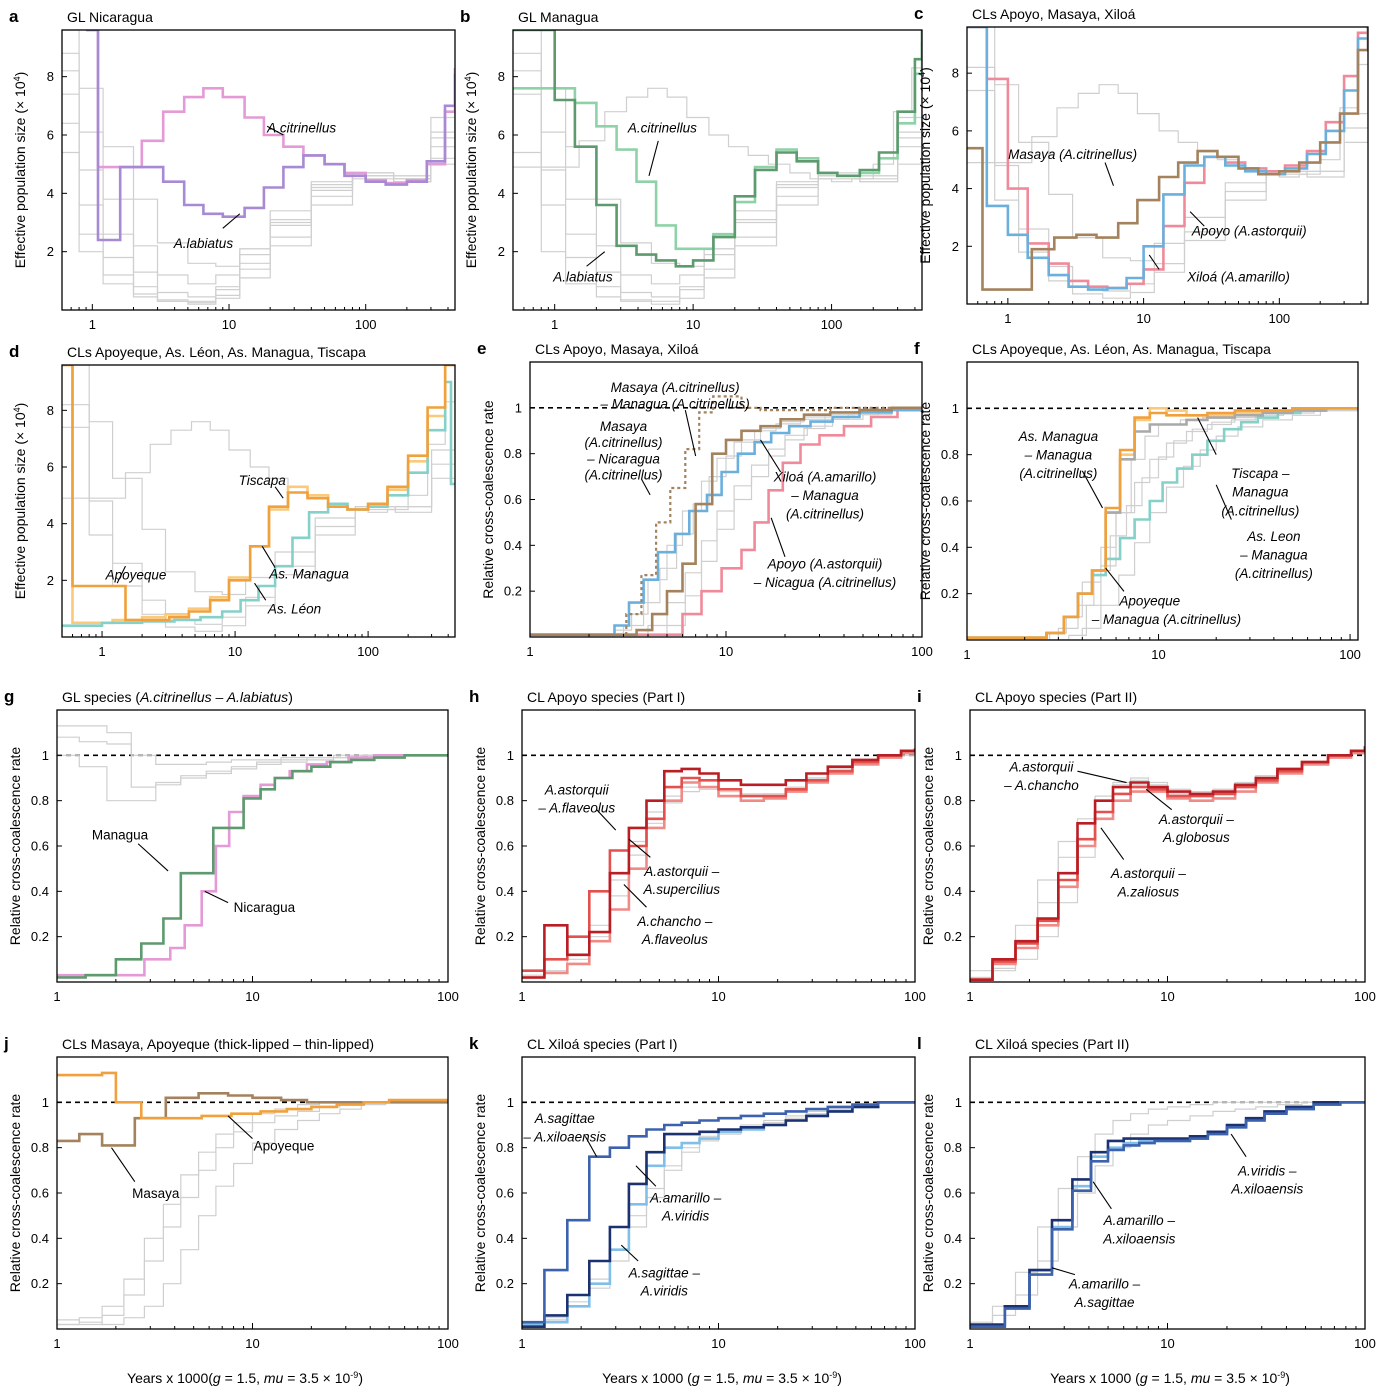  What do you see at coordinates (674, 939) in the screenshot?
I see `annotation-label: A.flaveolus` at bounding box center [674, 939].